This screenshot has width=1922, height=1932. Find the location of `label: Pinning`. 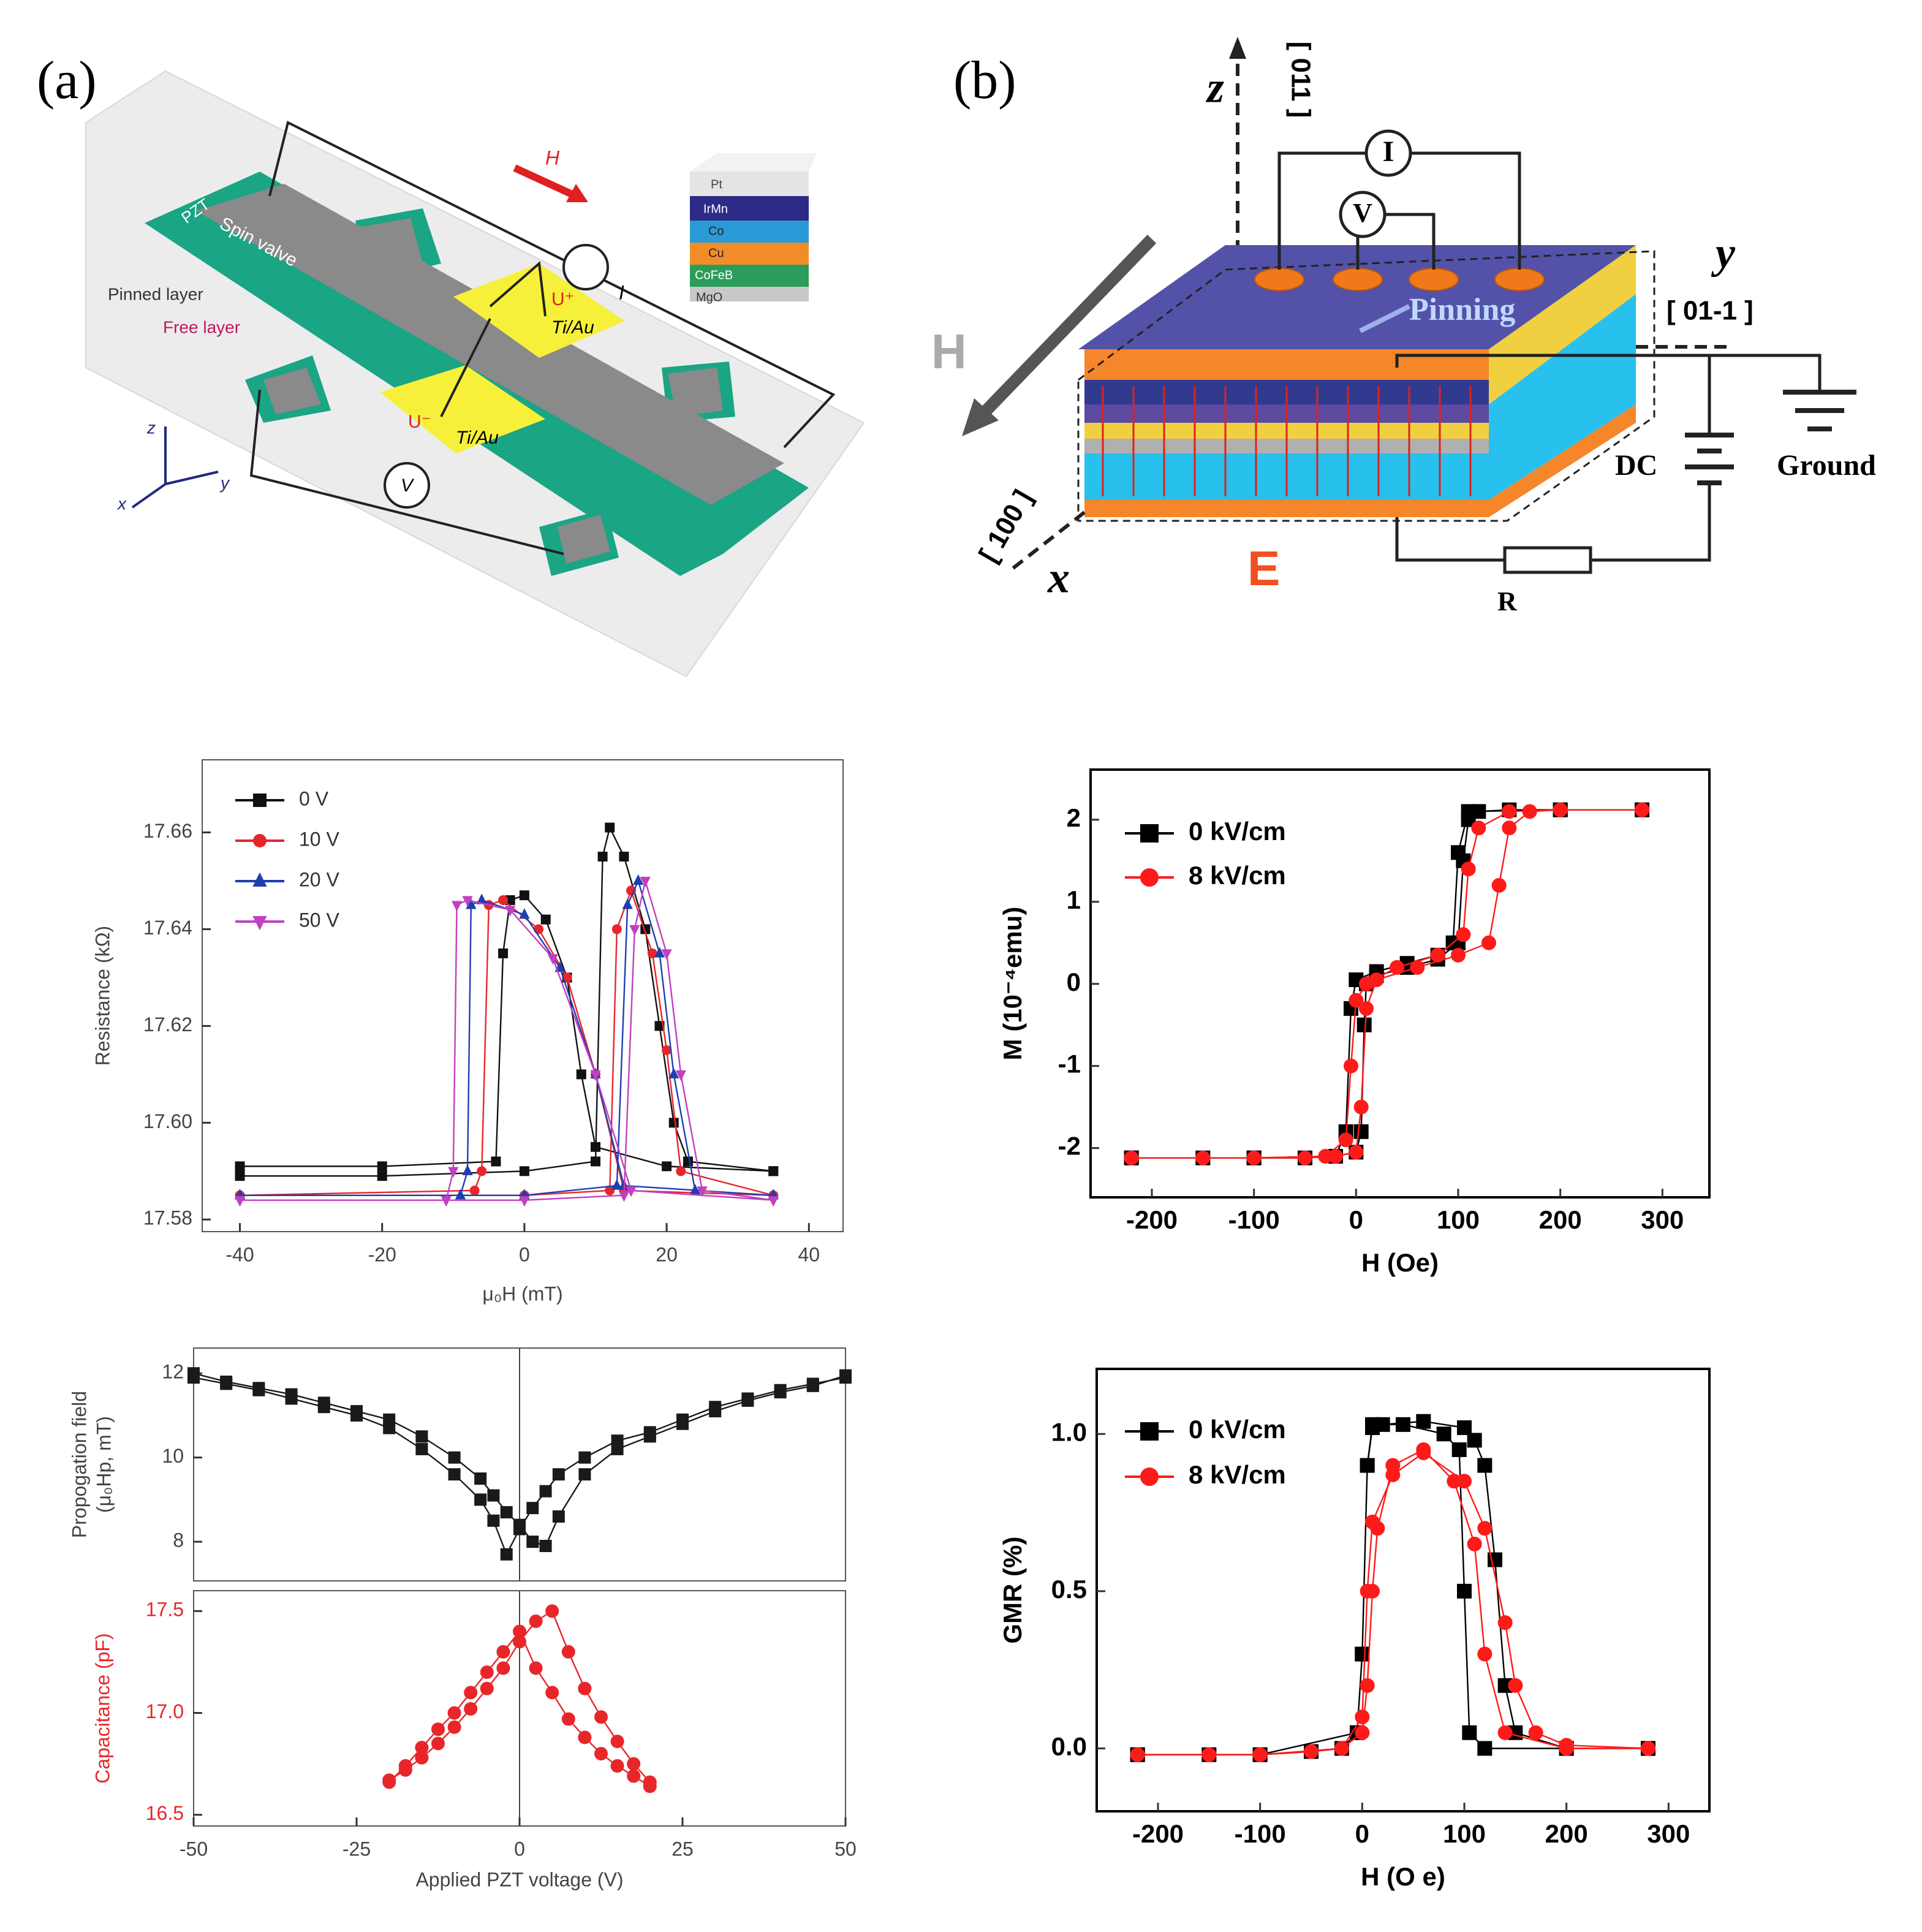

label: Pinning is located at coordinates (1462, 309).